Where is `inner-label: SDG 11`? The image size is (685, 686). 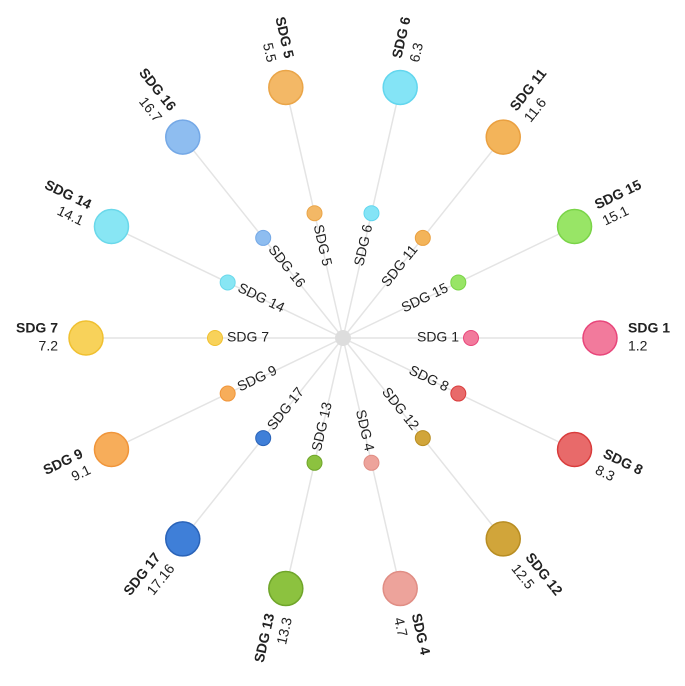
inner-label: SDG 11 is located at coordinates (399, 265).